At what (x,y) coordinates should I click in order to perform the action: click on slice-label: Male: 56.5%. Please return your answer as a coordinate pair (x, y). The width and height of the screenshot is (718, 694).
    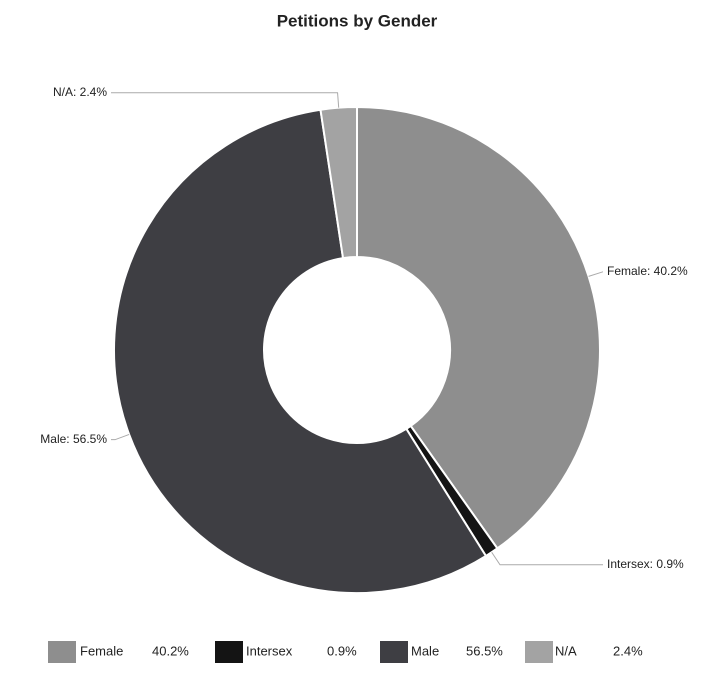
    Looking at the image, I should click on (73, 439).